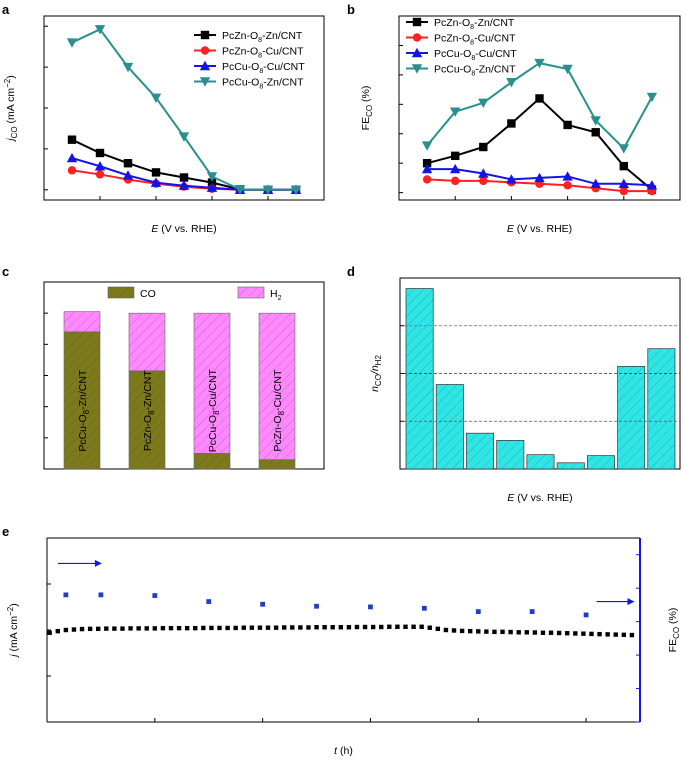 This screenshot has height=760, width=685. What do you see at coordinates (251, 292) in the screenshot?
I see `legend-swatch` at bounding box center [251, 292].